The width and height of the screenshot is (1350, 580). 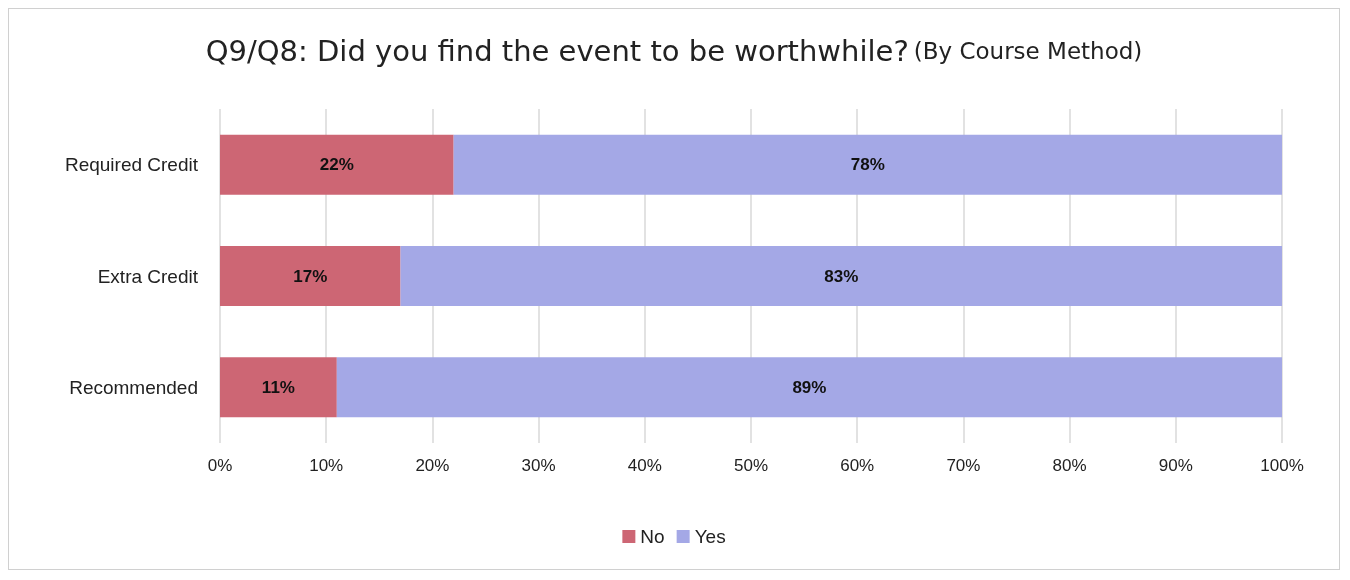 I want to click on data-label: 22%, so click(x=336, y=165).